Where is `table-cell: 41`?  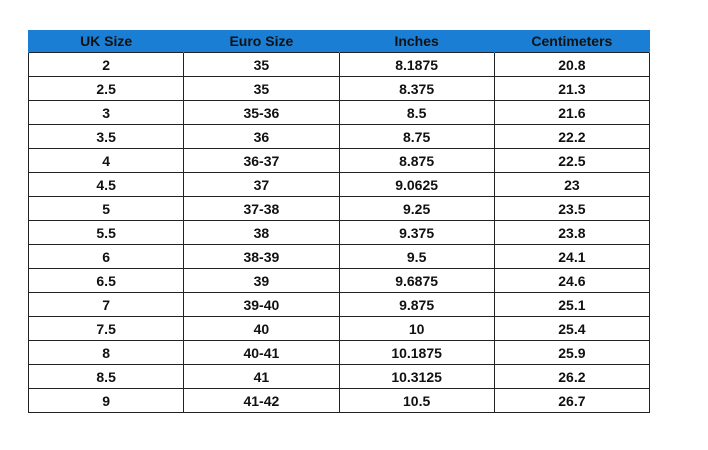 table-cell: 41 is located at coordinates (261, 376).